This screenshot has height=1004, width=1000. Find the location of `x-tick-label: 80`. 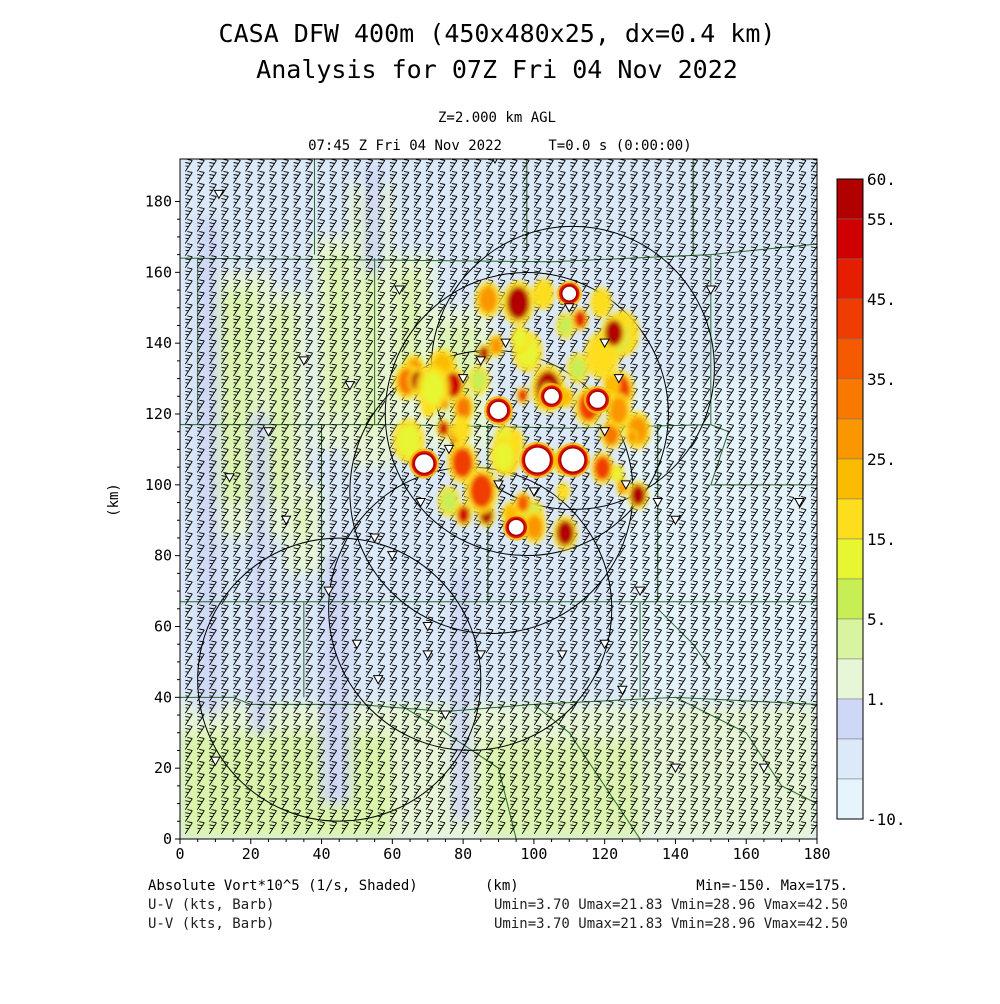

x-tick-label: 80 is located at coordinates (463, 854).